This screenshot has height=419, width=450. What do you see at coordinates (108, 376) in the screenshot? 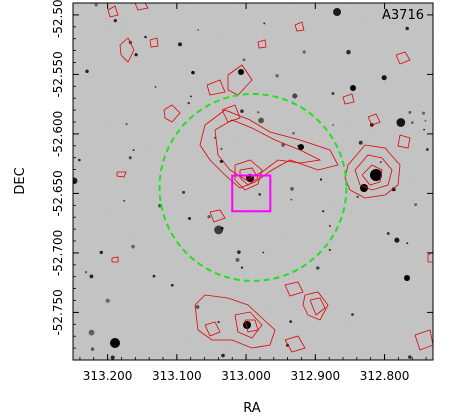
I see `x-tick-label-0: 313.200` at bounding box center [108, 376].